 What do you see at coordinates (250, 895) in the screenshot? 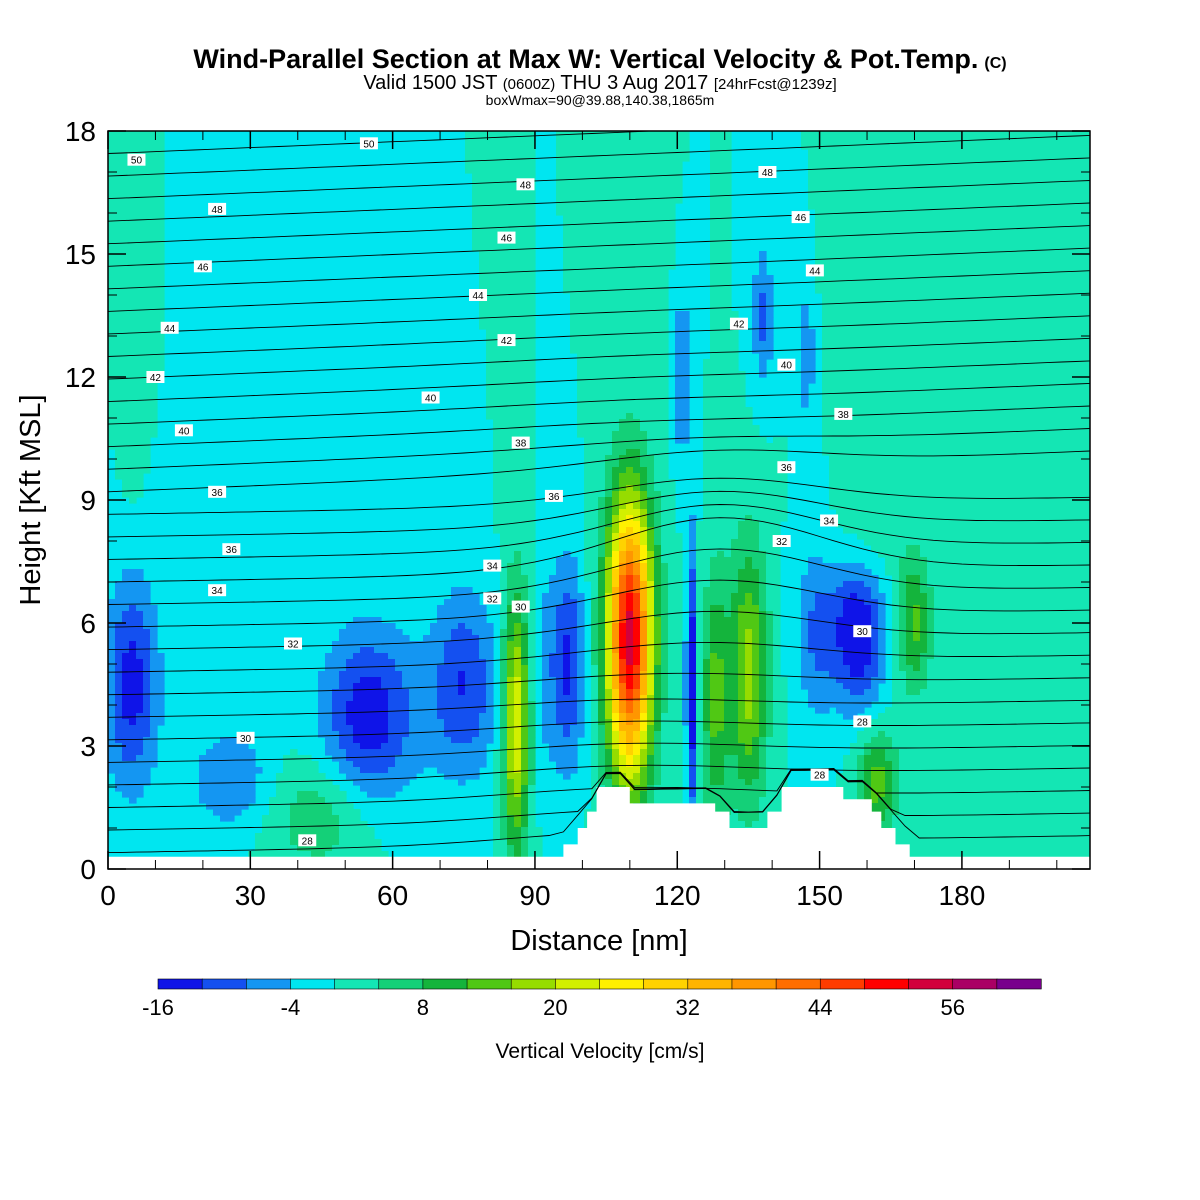
I see `x-tick-label: 30` at bounding box center [250, 895].